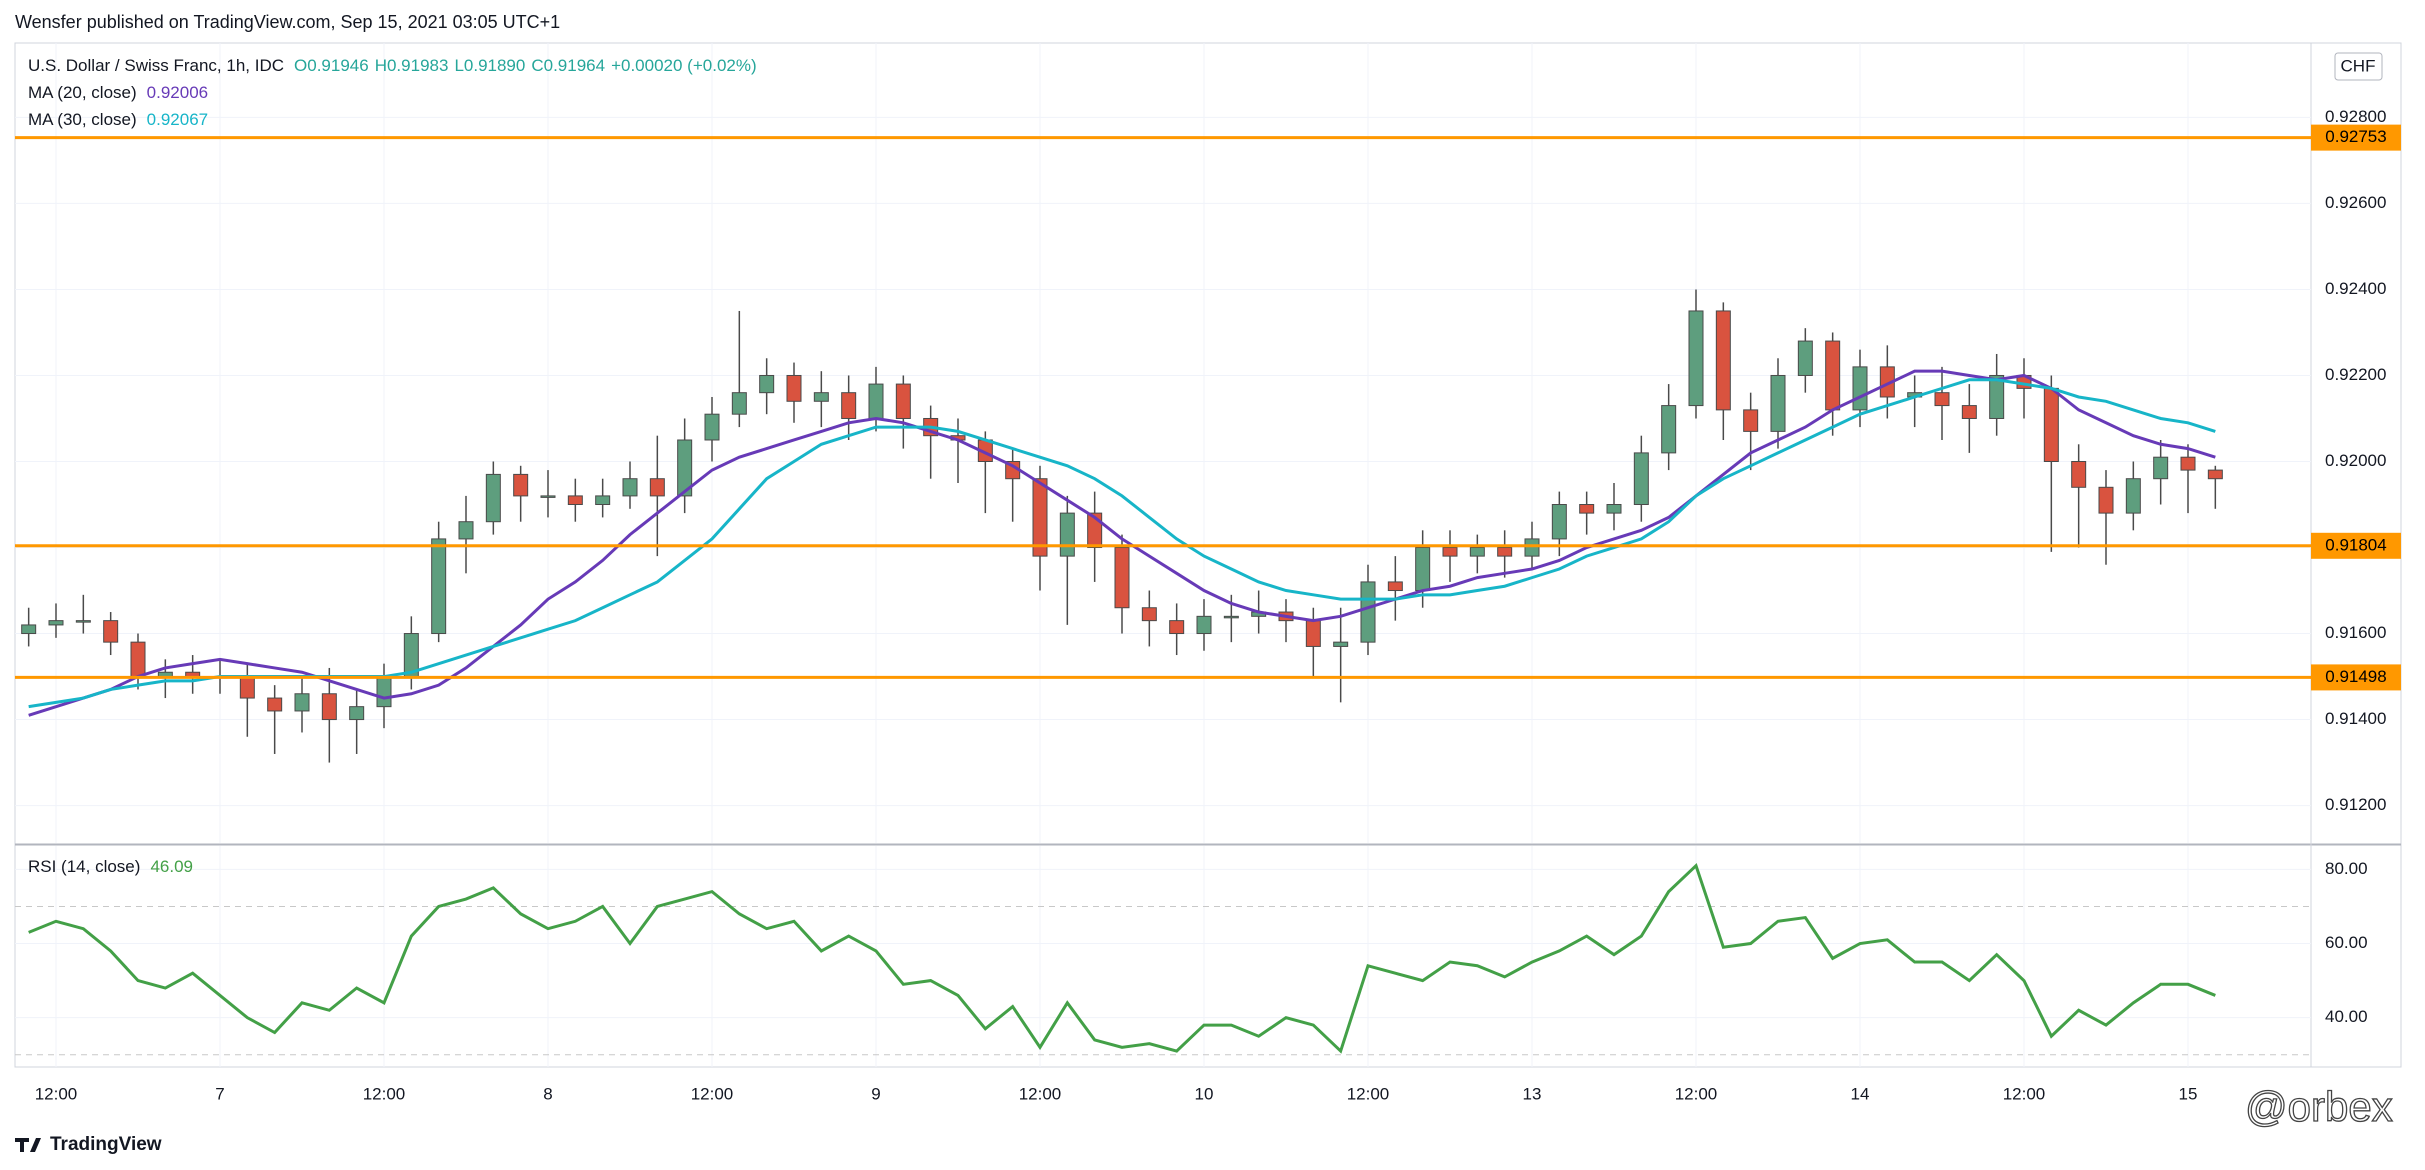 This screenshot has height=1170, width=2425. Describe the element at coordinates (2346, 868) in the screenshot. I see `y-tick-label: 80.00` at that location.